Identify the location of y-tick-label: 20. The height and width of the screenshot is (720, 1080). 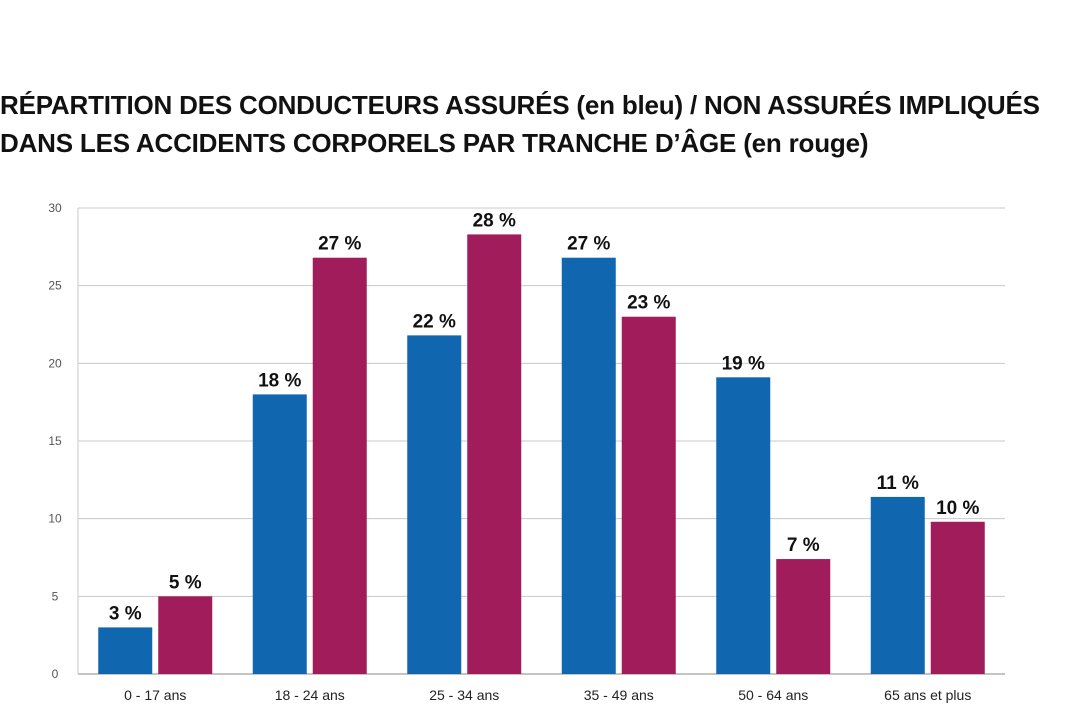
(55, 363).